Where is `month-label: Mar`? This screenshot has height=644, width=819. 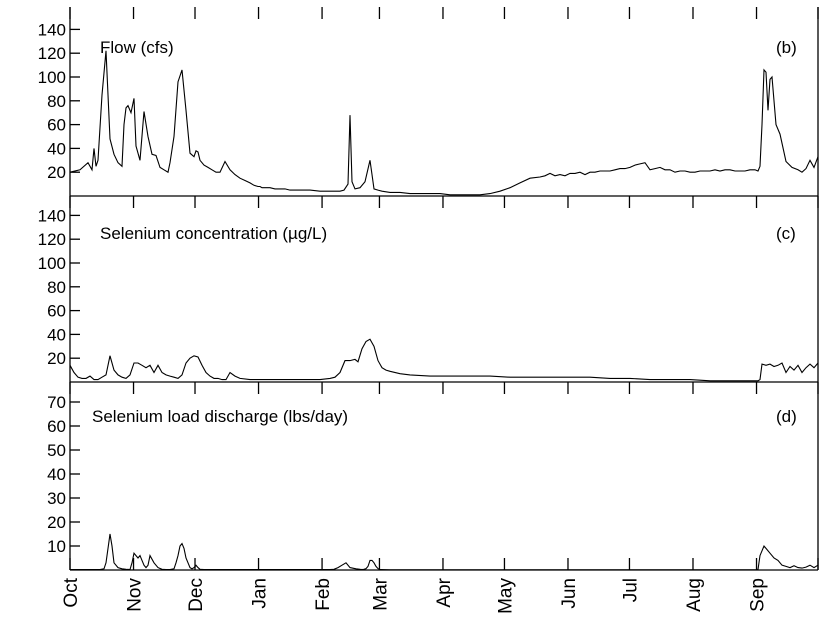
month-label: Mar is located at coordinates (380, 593).